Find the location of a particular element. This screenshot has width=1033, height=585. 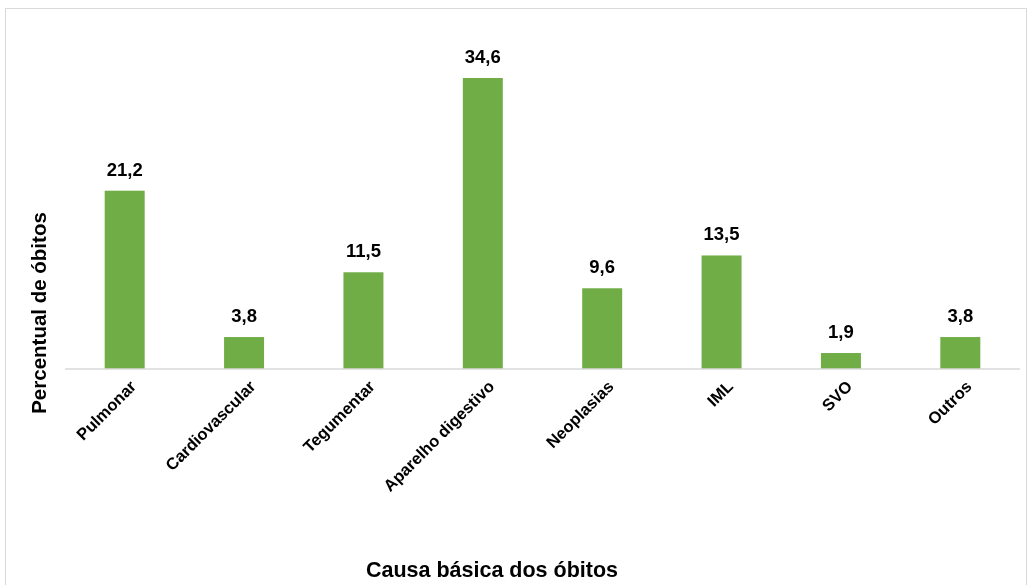

data-label: 11,5 is located at coordinates (363, 251).